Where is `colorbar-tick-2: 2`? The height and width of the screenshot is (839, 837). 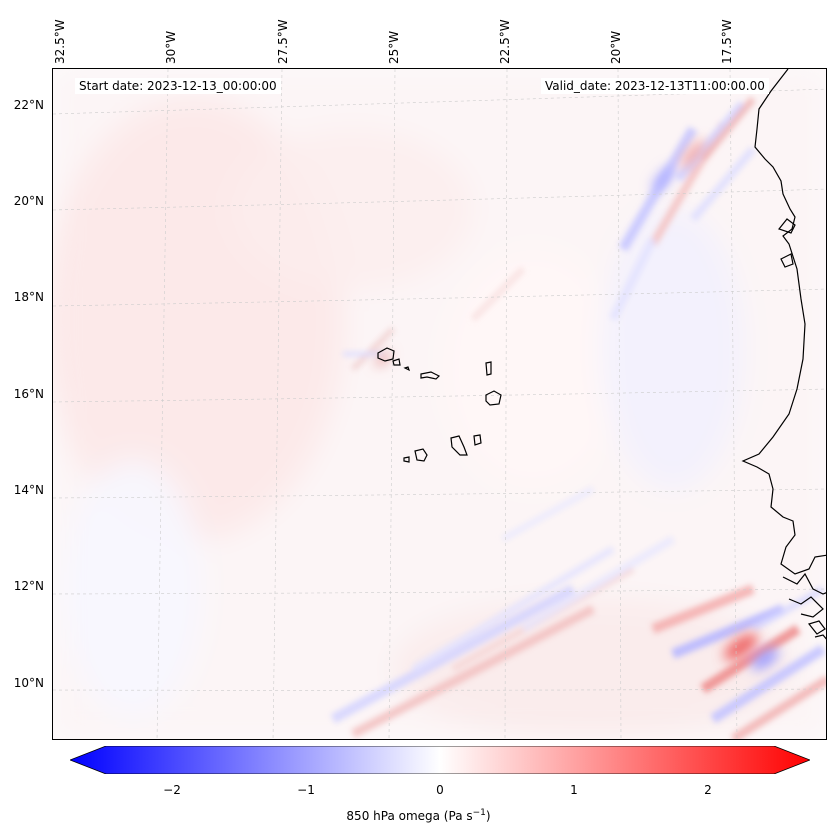 colorbar-tick-2: 2 is located at coordinates (708, 790).